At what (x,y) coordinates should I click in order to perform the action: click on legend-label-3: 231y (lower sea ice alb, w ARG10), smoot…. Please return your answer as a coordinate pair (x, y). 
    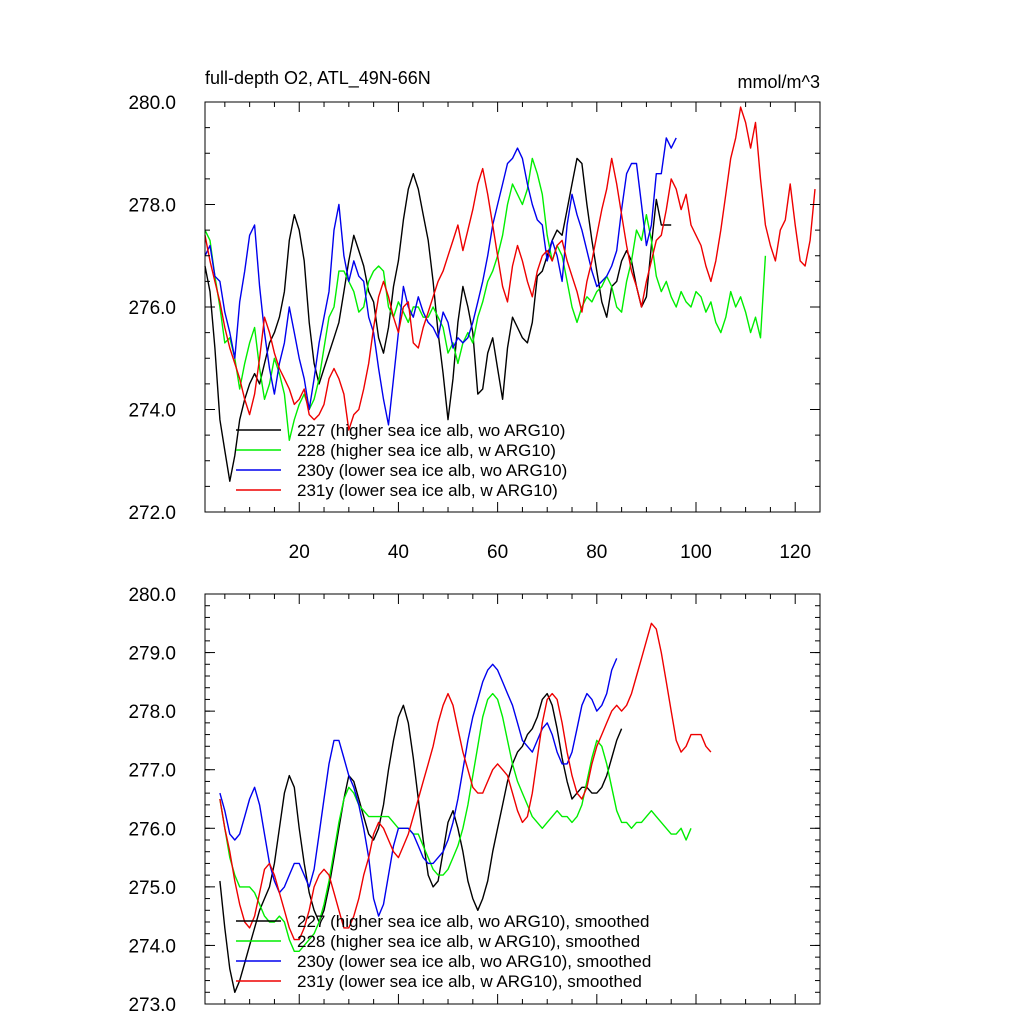
    Looking at the image, I should click on (469, 981).